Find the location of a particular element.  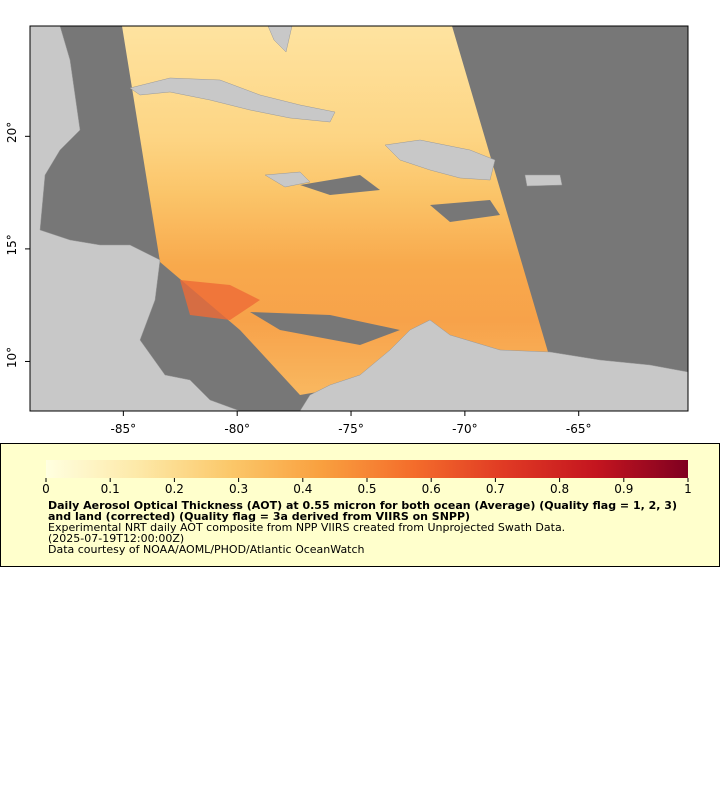

caption-note: (2025-07-19T12:00:00Z) is located at coordinates (116, 538).